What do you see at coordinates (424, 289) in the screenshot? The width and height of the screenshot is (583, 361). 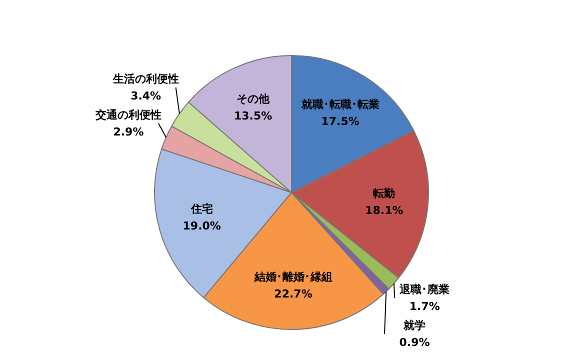 I see `slice-label: 退職･廃業` at bounding box center [424, 289].